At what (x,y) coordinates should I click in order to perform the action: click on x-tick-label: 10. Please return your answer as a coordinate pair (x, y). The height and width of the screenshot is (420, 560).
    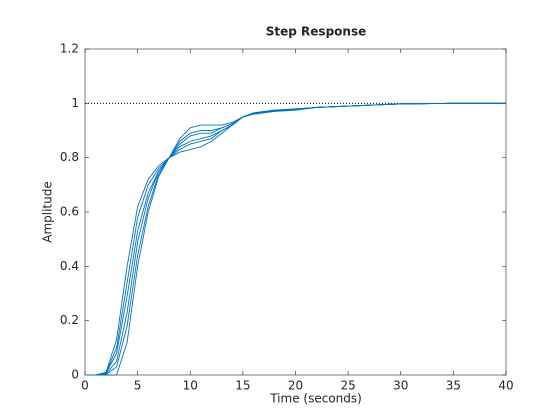
    Looking at the image, I should click on (190, 386).